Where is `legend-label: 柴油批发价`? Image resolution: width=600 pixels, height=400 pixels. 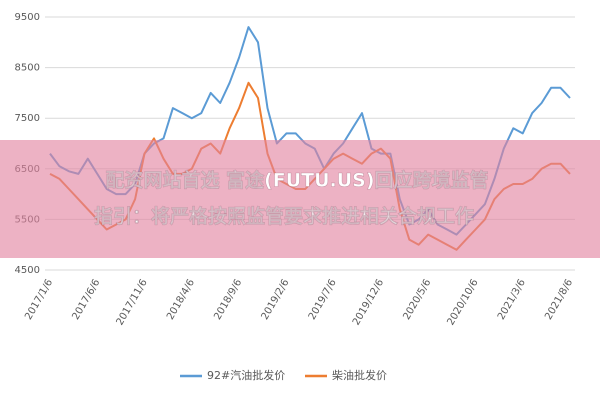
legend-label: 柴油批发价 is located at coordinates (359, 375).